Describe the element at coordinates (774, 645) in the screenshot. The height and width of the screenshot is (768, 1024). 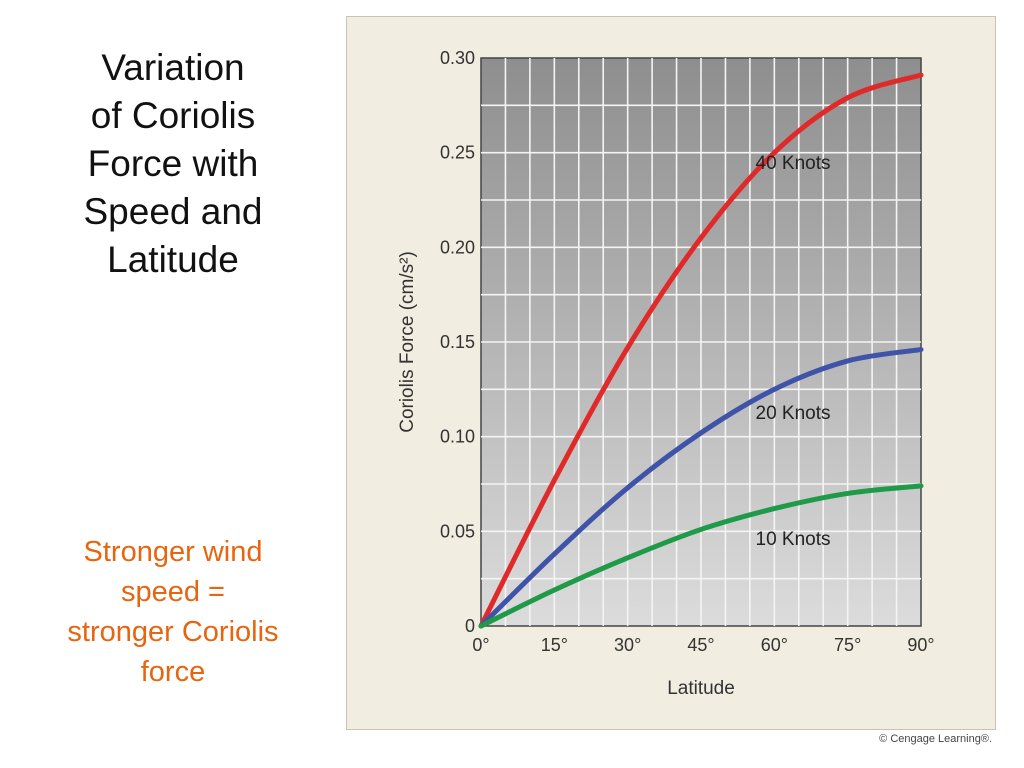
I see `x-tick-label: 60°` at that location.